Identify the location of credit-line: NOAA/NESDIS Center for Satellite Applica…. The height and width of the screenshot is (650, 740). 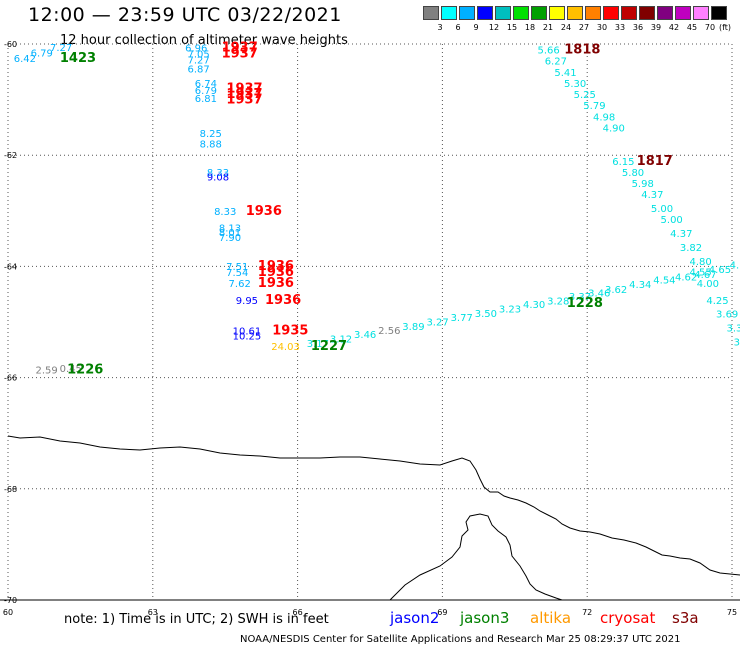
(460, 639).